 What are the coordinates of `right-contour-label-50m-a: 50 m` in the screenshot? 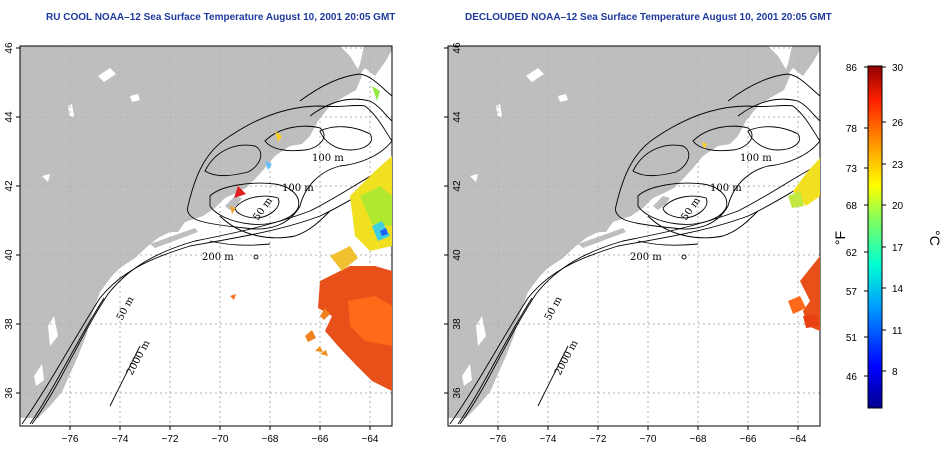 It's located at (691, 209).